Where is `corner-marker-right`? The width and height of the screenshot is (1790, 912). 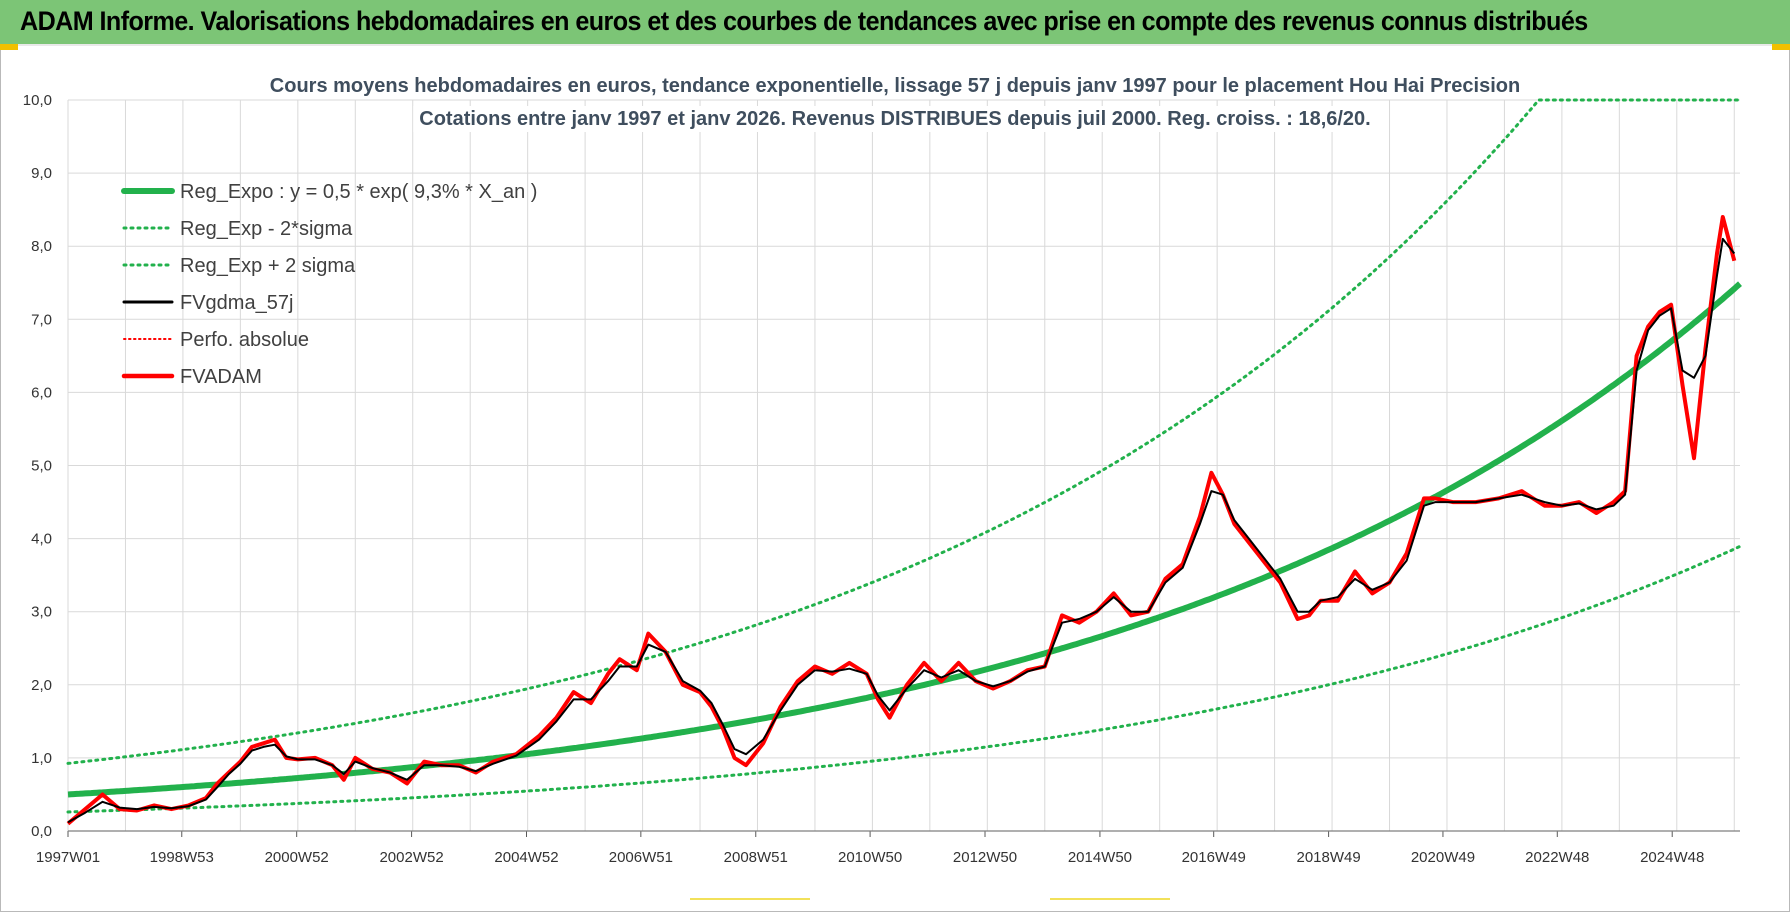 corner-marker-right is located at coordinates (1781, 47).